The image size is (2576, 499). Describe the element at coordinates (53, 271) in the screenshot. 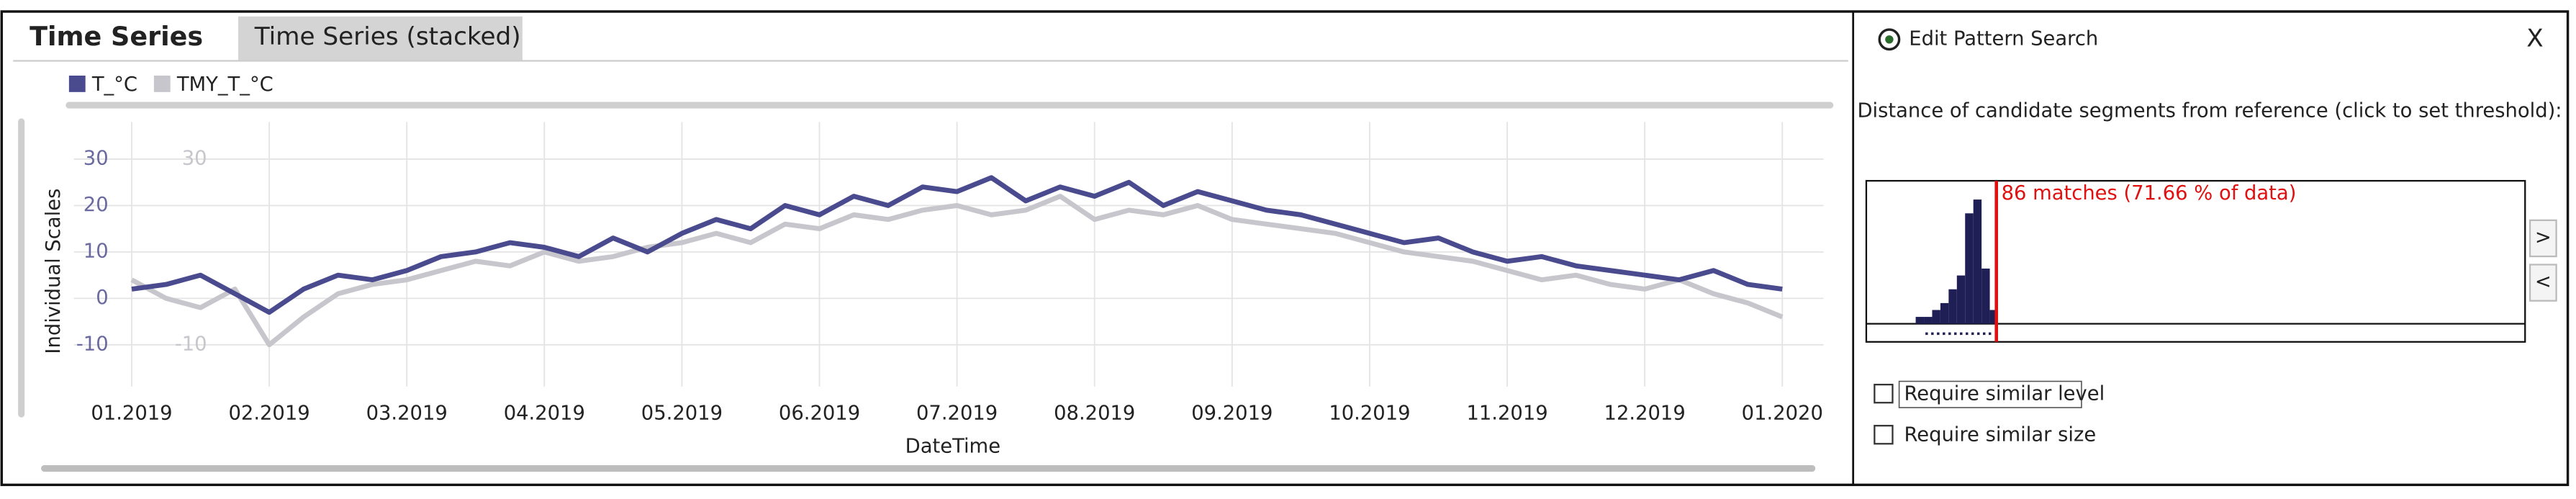

I see `y-axis-label: Individual Scales` at that location.